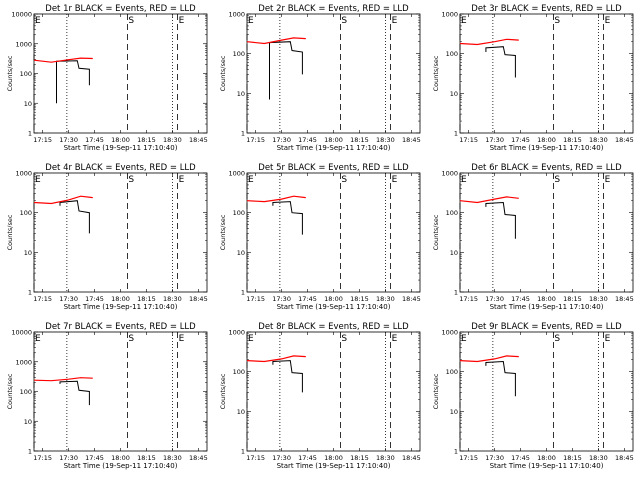 This screenshot has width=640, height=480. I want to click on chart-title: Det 6r BLACK = Events, RED = LLD, so click(546, 168).